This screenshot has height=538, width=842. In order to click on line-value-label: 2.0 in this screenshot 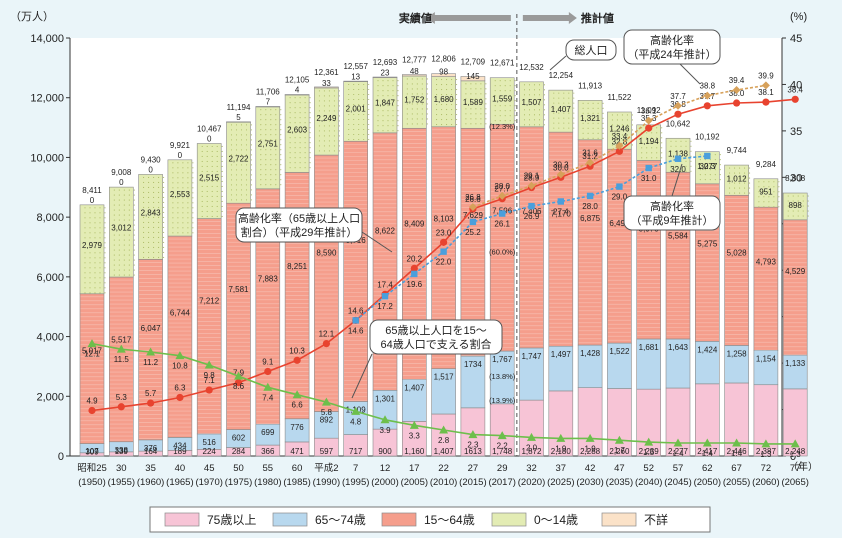, I will do `click(532, 447)`.